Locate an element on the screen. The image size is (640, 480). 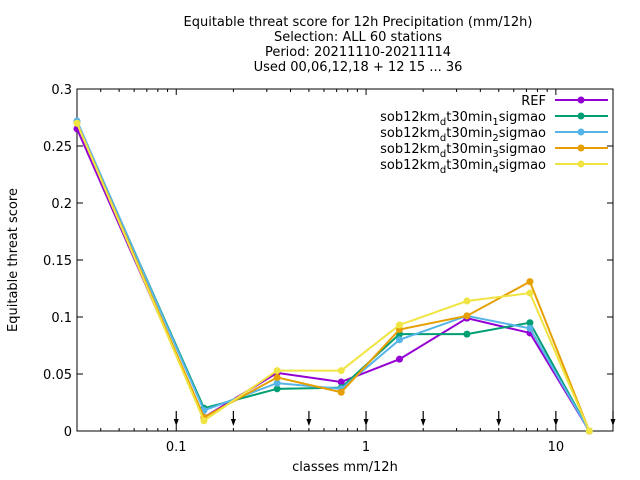
class-markers is located at coordinates (394, 418).